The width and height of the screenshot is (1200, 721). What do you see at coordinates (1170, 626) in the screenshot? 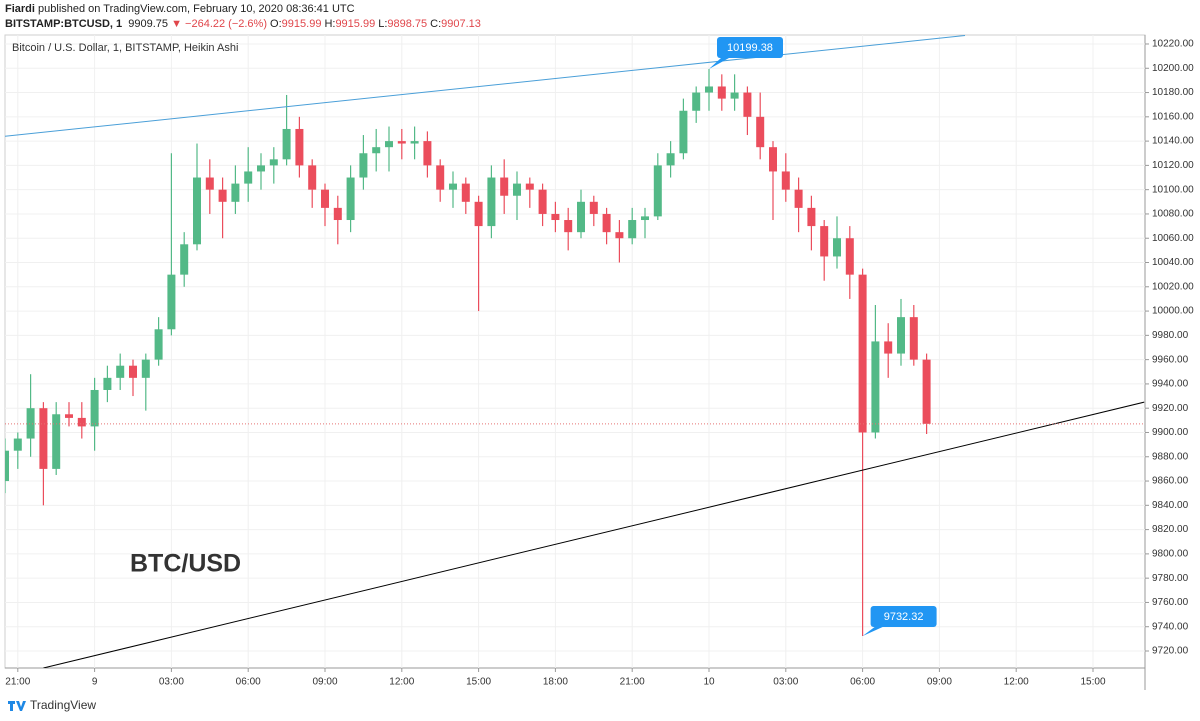
I see `y-tick-label: 9740.00` at bounding box center [1170, 626].